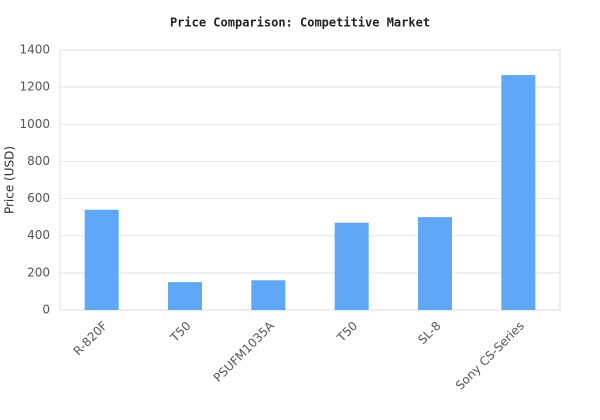  I want to click on y-tick-label: 1400, so click(34, 50).